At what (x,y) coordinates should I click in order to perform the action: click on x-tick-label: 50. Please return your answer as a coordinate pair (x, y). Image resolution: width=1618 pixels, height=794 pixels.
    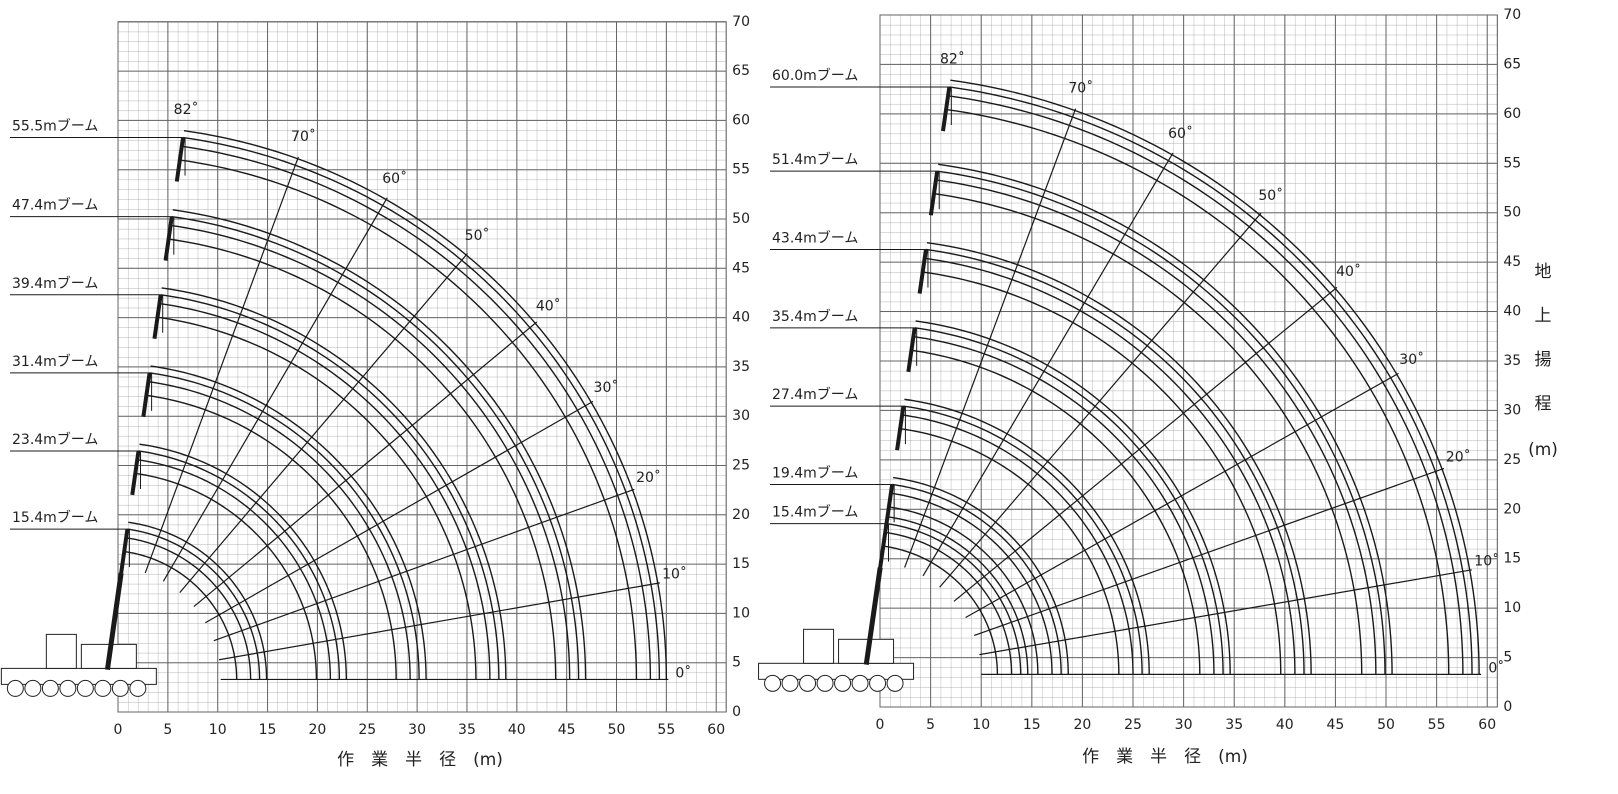
    Looking at the image, I should click on (1386, 725).